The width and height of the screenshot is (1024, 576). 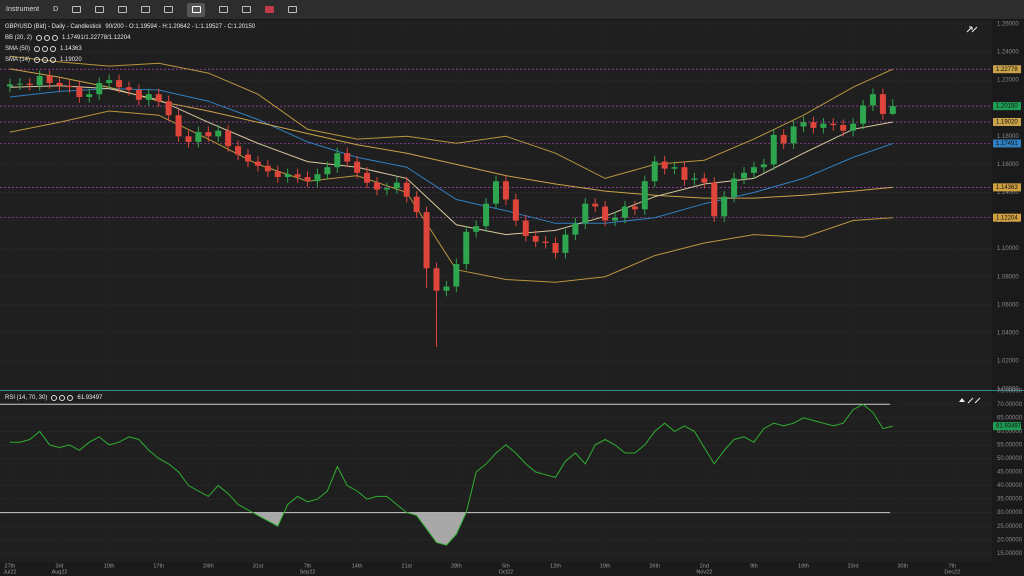 What do you see at coordinates (1010, 500) in the screenshot?
I see `y-tick-label: 35.00000` at bounding box center [1010, 500].